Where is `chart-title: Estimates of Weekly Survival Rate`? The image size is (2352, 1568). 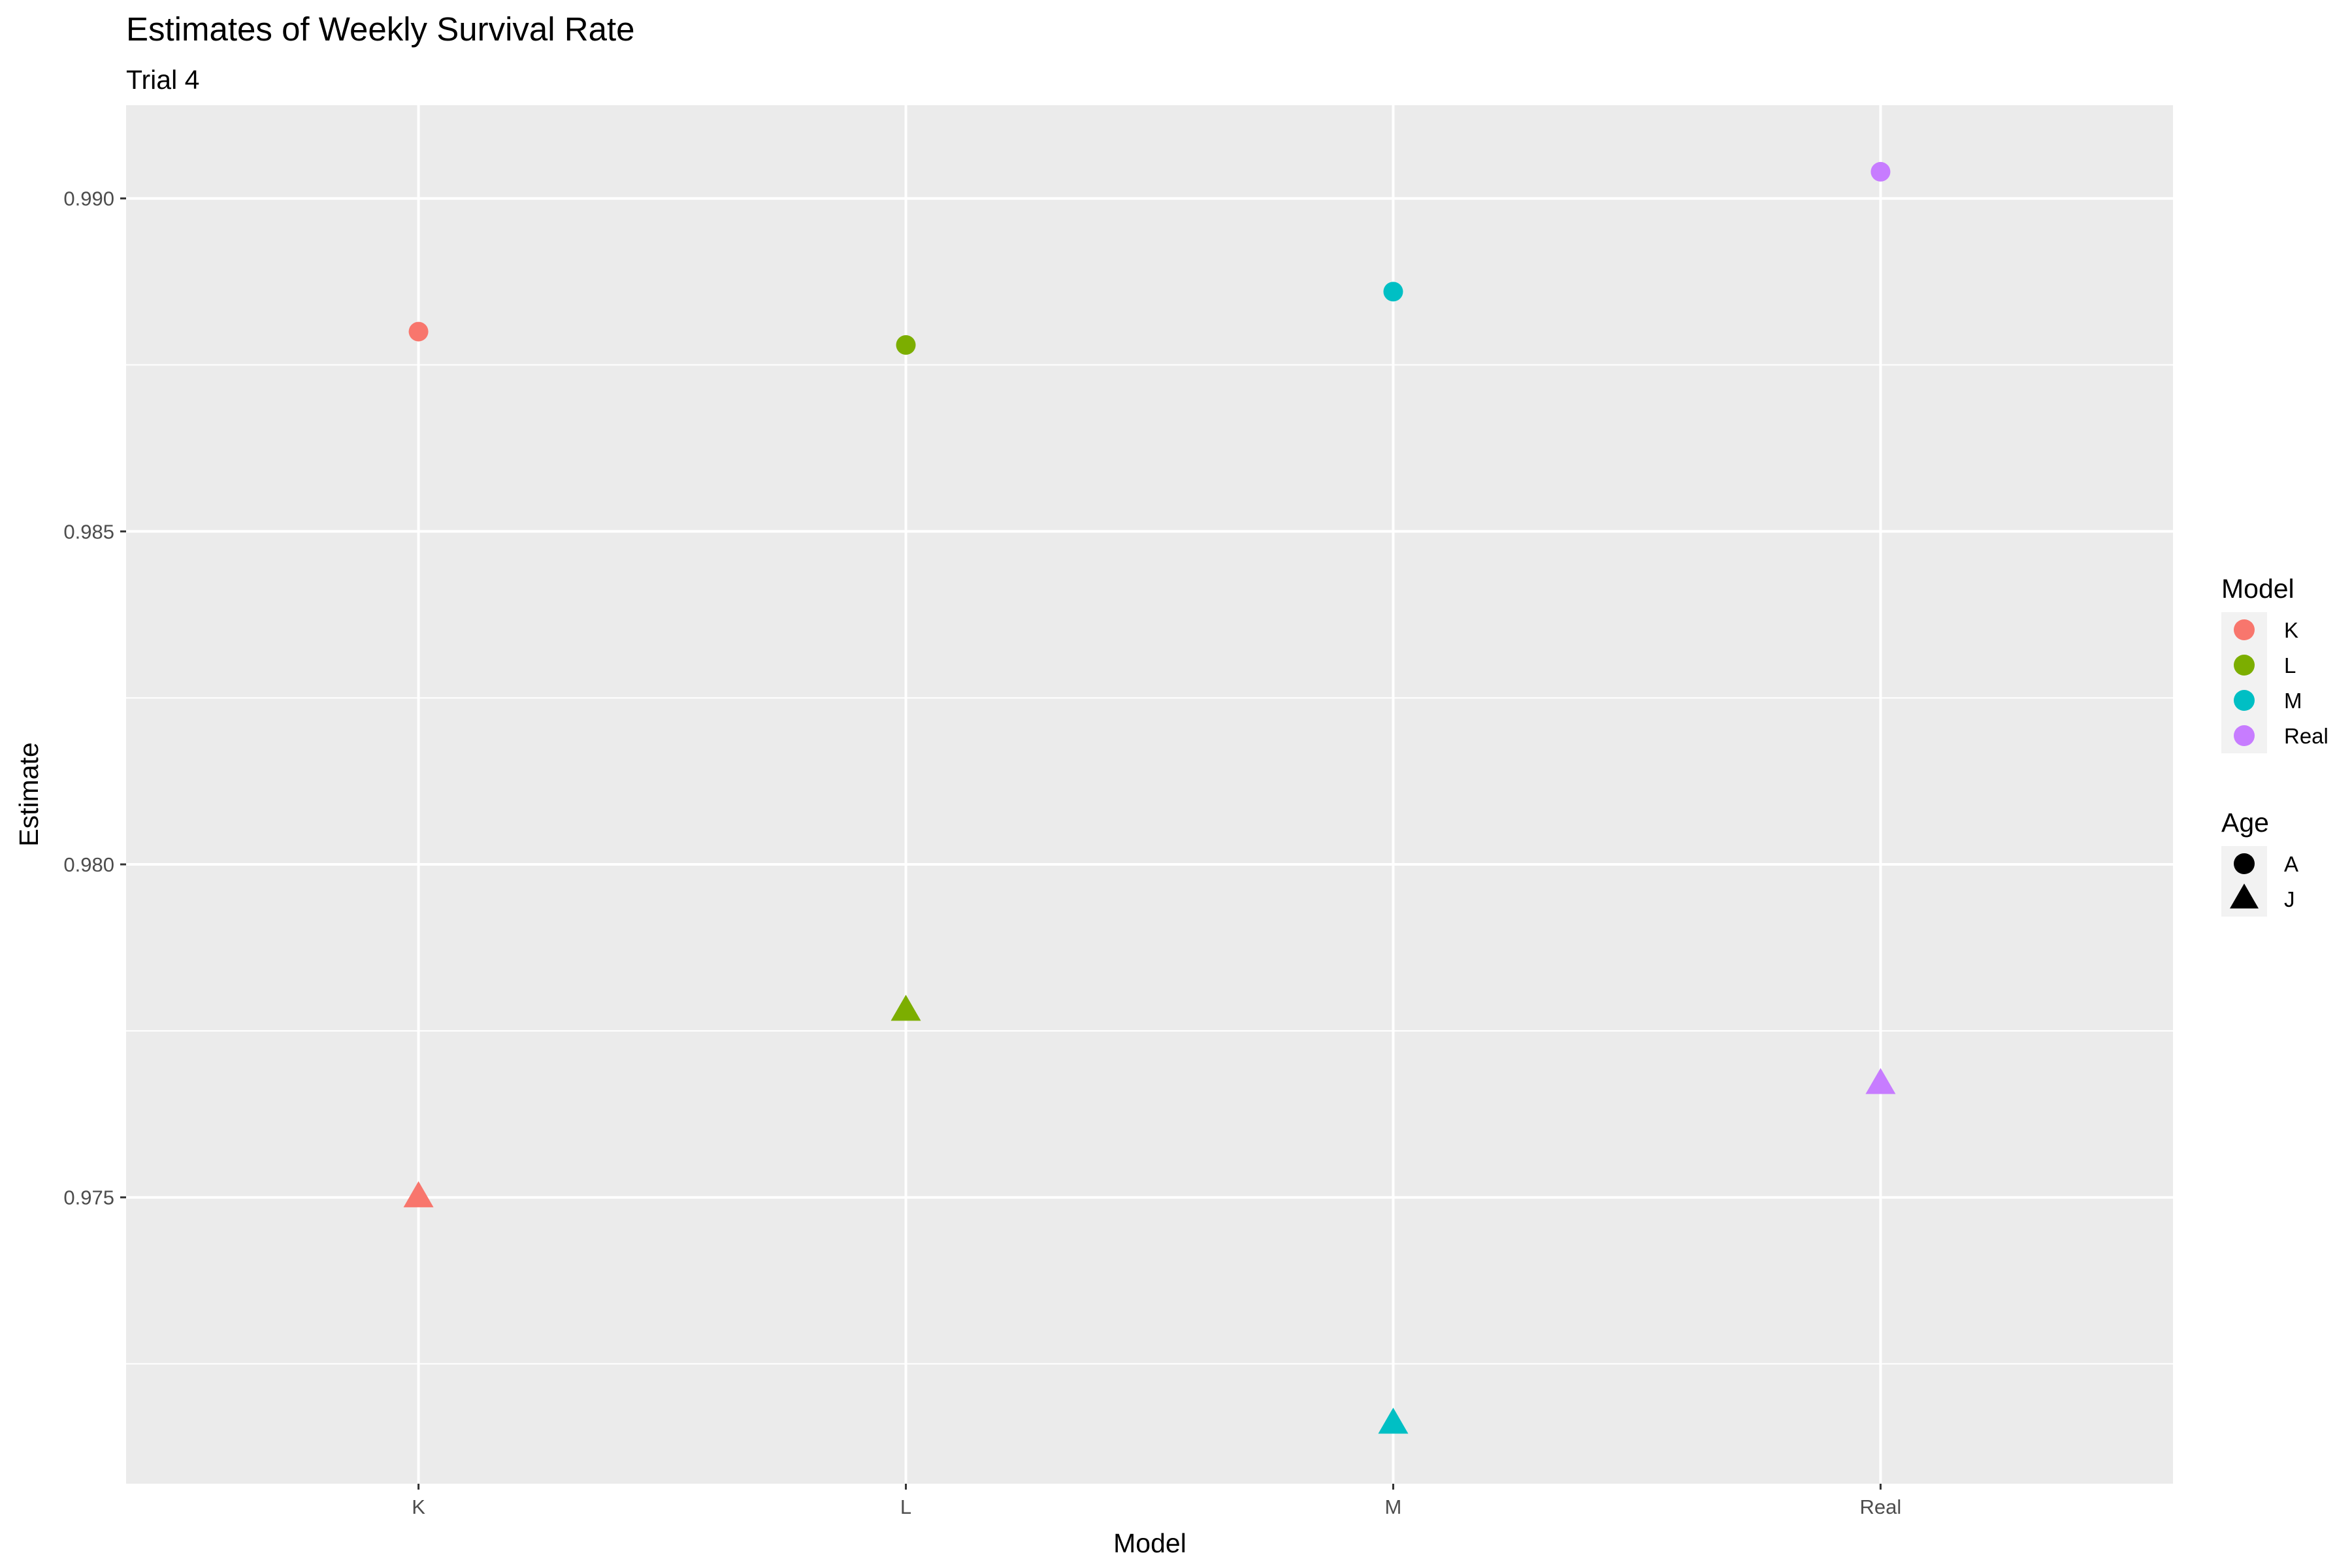 chart-title: Estimates of Weekly Survival Rate is located at coordinates (380, 29).